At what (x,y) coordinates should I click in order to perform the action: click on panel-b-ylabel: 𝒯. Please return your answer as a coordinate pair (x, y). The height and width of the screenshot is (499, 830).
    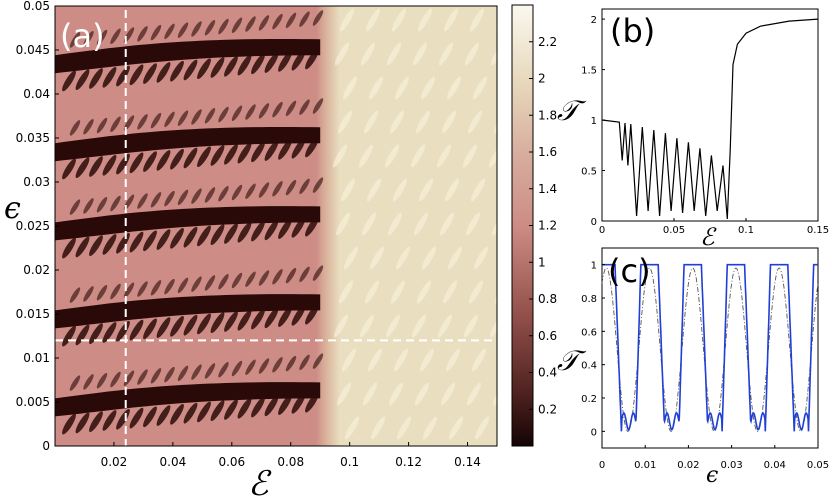
    Looking at the image, I should click on (572, 110).